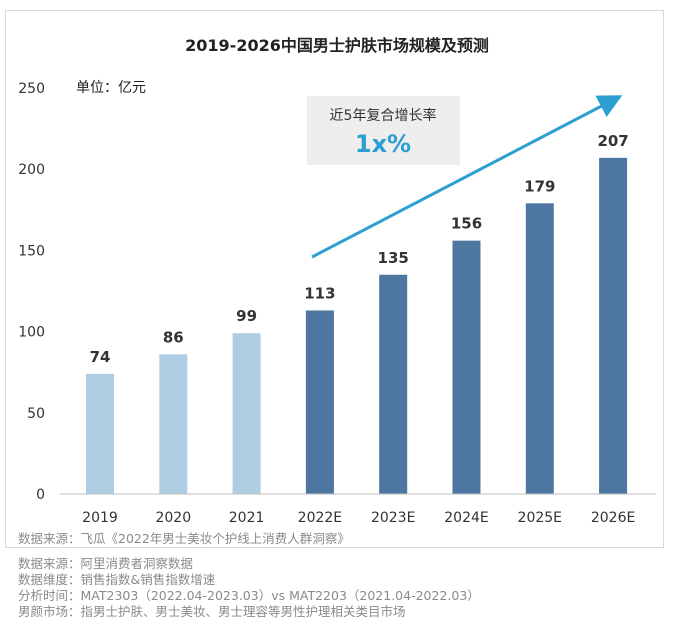 This screenshot has height=627, width=674. What do you see at coordinates (358, 518) in the screenshot?
I see `x-axis-ticks: 2019 2020 2021 2022E 2023E 2024E 2025E 2026E` at bounding box center [358, 518].